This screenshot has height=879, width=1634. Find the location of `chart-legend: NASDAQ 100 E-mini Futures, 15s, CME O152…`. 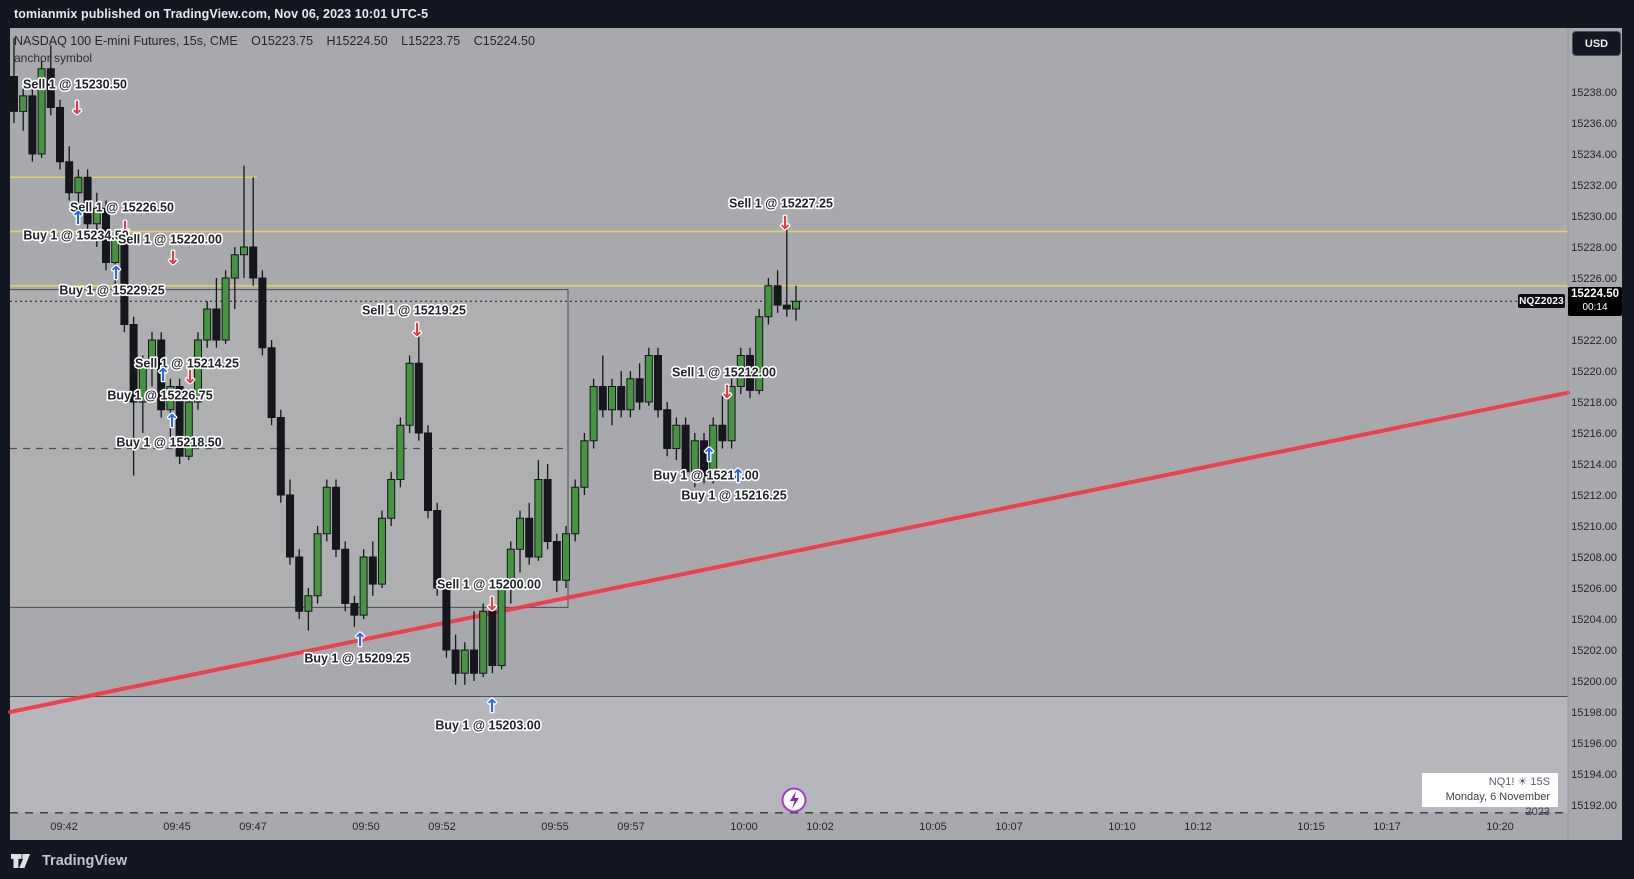

chart-legend: NASDAQ 100 E-mini Futures, 15s, CME O152… is located at coordinates (279, 50).